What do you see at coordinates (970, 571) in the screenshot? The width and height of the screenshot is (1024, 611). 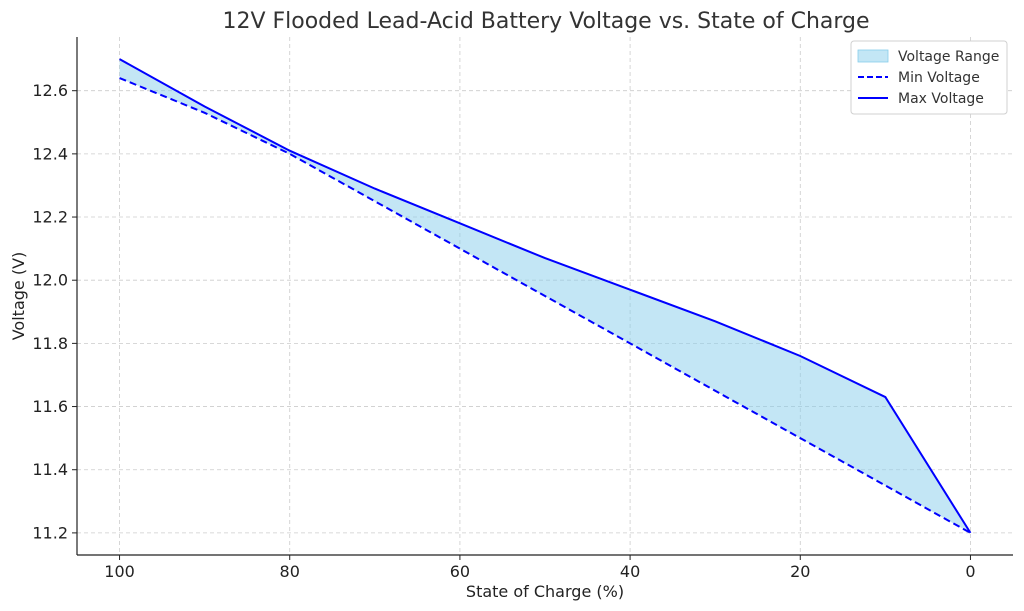 I see `x-tick-label: 0` at bounding box center [970, 571].